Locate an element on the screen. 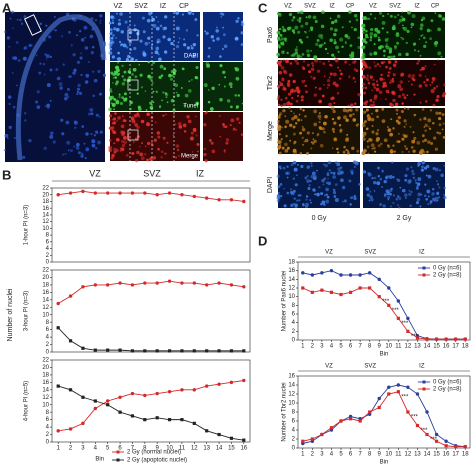 This screenshot has height=467, width=474. micrograph is located at coordinates (223, 136).